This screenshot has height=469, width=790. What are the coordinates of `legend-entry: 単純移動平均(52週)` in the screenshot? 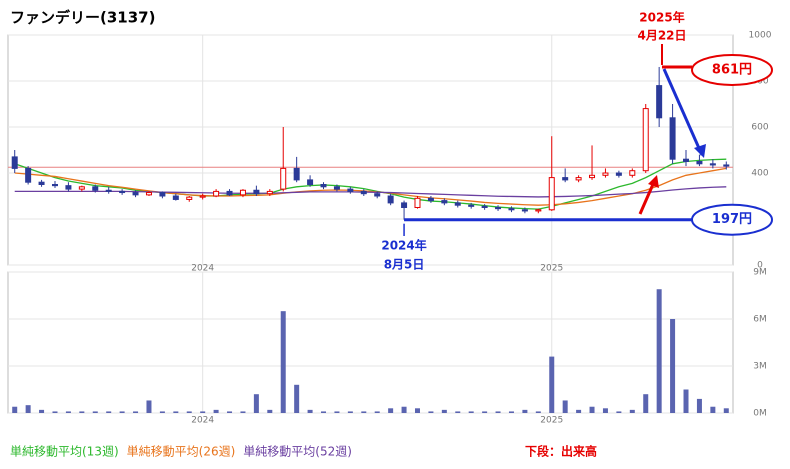 It's located at (297, 452).